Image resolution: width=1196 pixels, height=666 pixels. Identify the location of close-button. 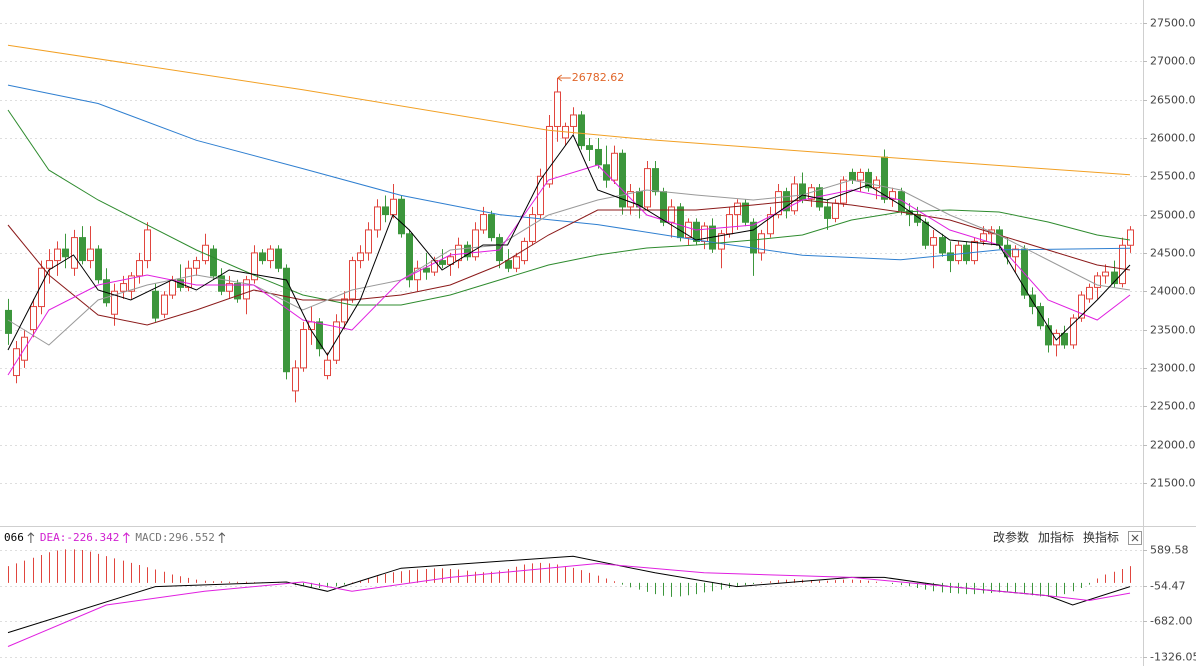
(1135, 538).